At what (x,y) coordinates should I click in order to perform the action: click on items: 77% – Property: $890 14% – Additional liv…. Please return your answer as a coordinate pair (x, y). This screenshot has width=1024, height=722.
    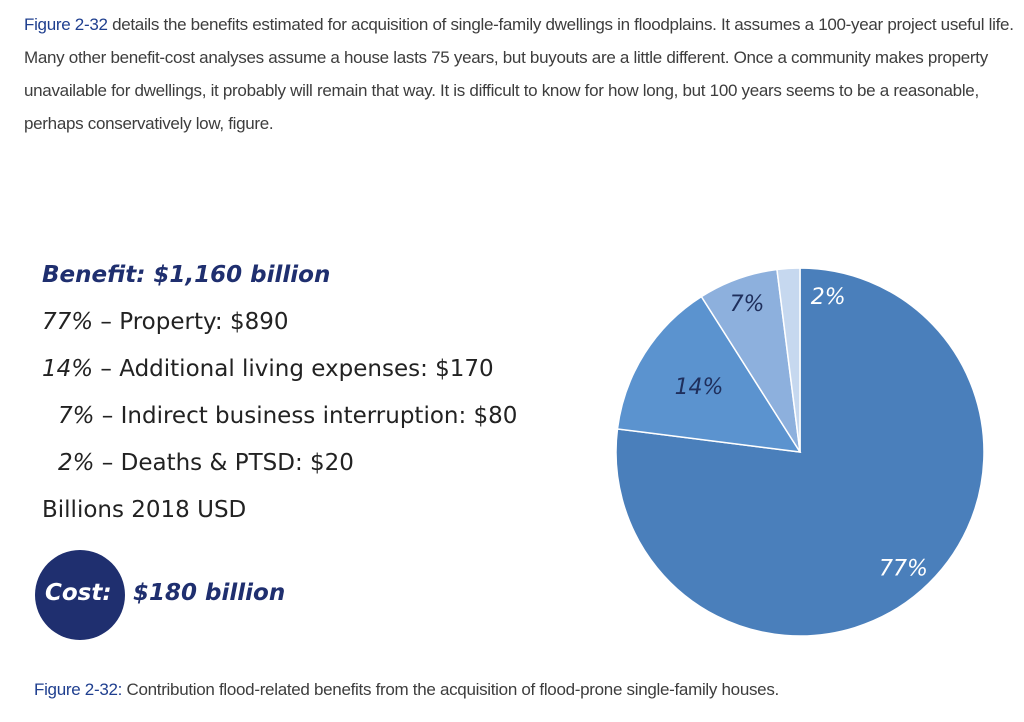
    Looking at the image, I should click on (279, 403).